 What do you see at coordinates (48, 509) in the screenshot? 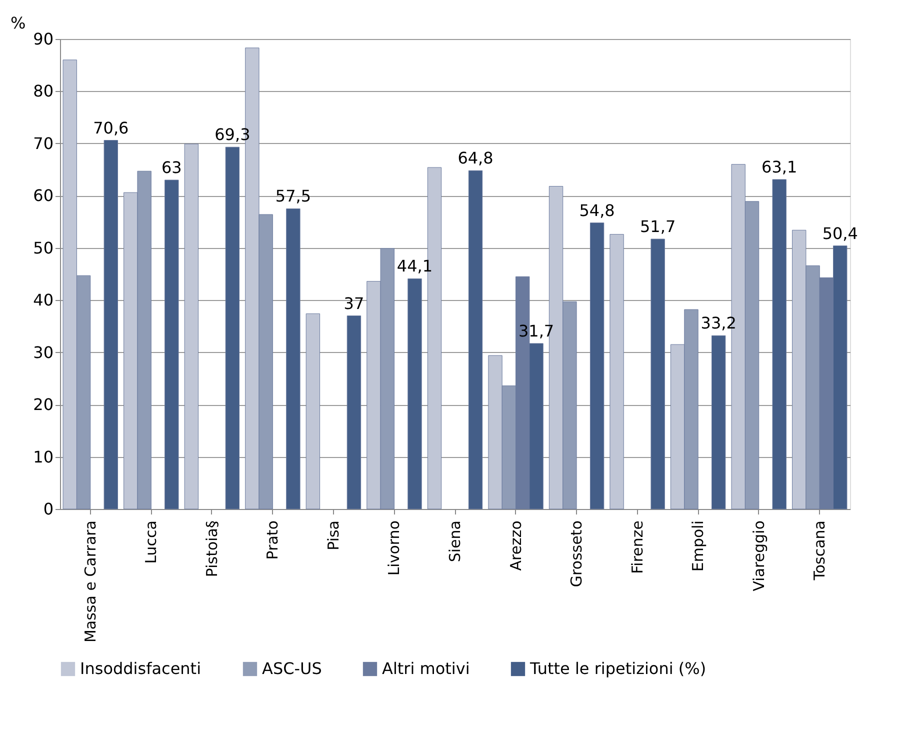
I see `y-tick-label: 0` at bounding box center [48, 509].